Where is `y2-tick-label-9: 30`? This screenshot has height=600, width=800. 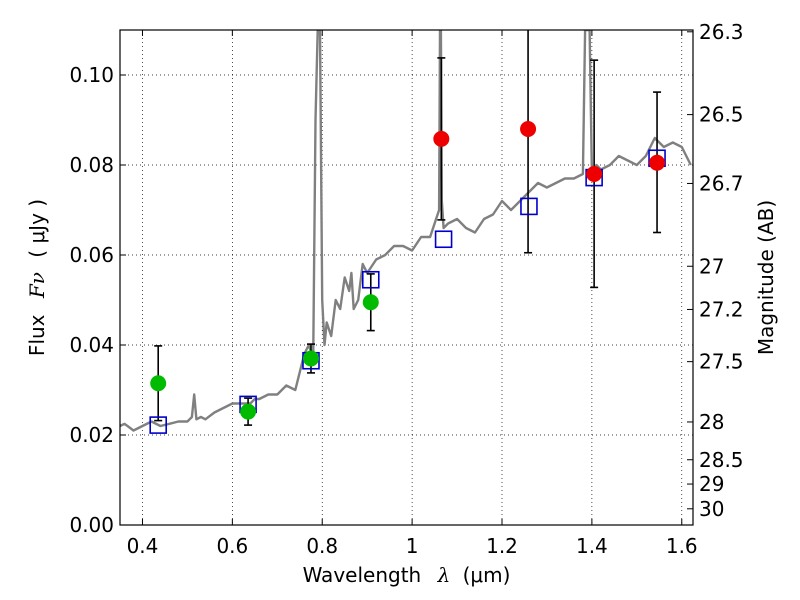
y2-tick-label-9: 30 is located at coordinates (711, 509).